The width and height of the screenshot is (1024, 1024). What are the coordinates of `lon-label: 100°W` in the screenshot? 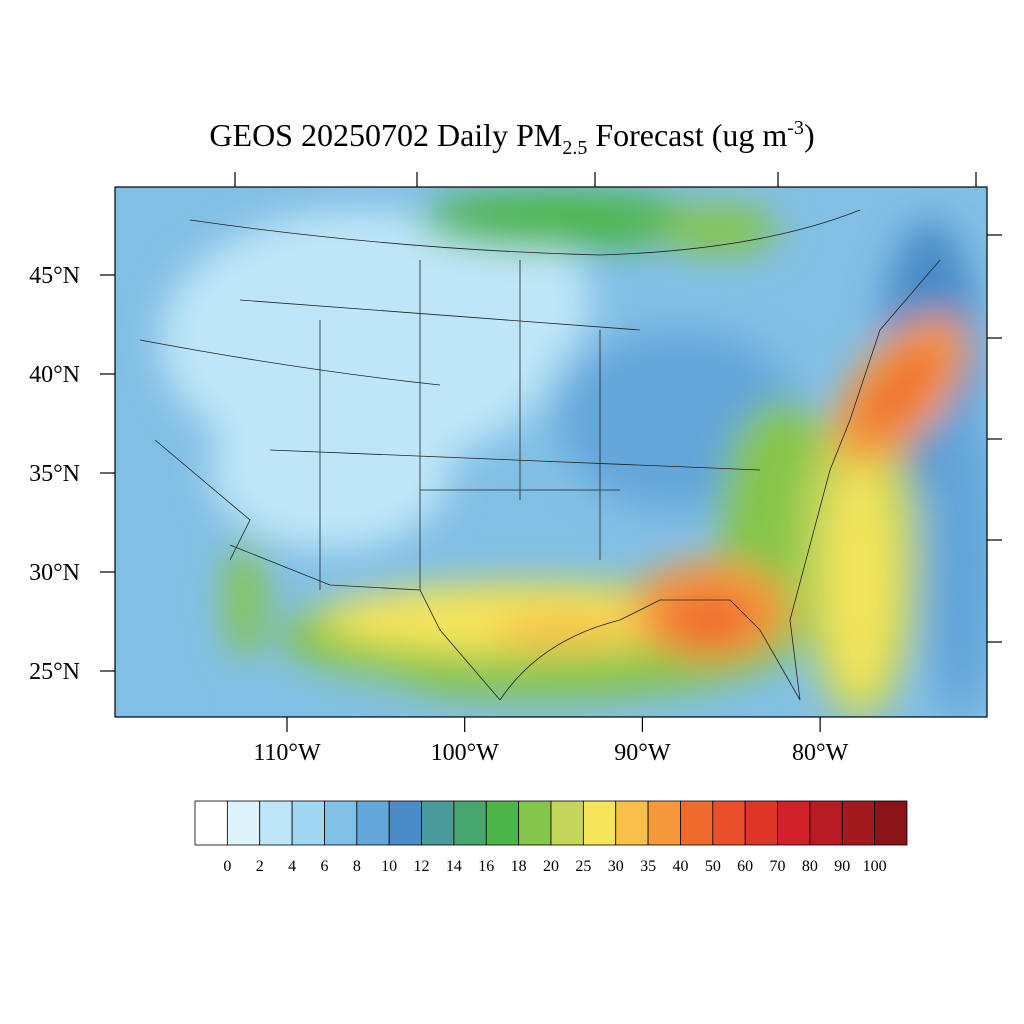 It's located at (465, 753).